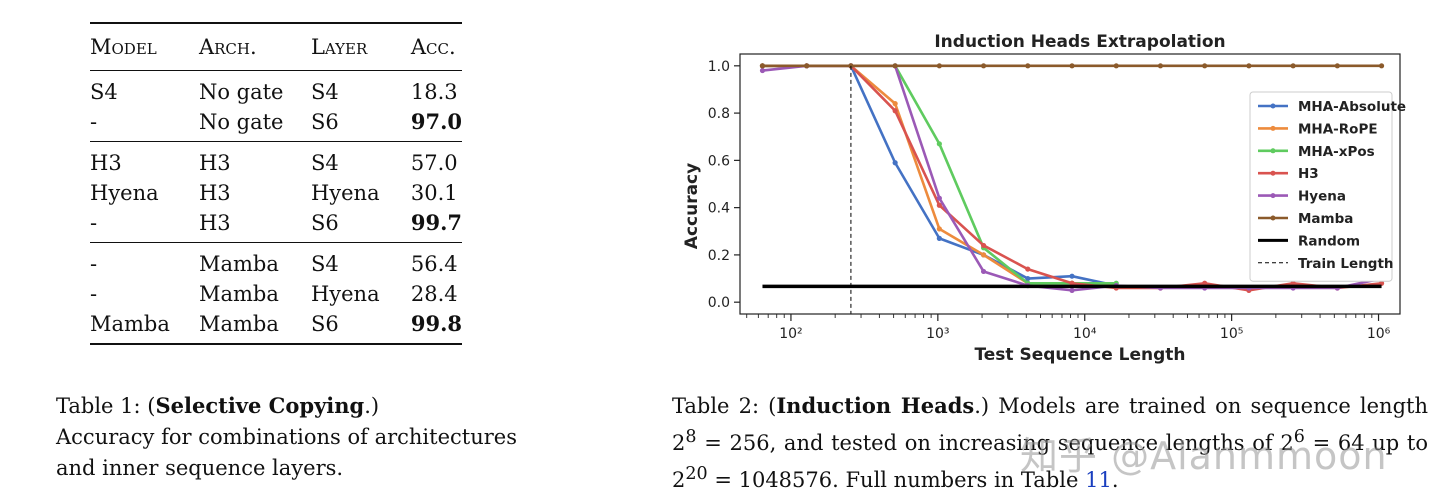  I want to click on caption-text: = 64 up to 2, so click(1050, 461).